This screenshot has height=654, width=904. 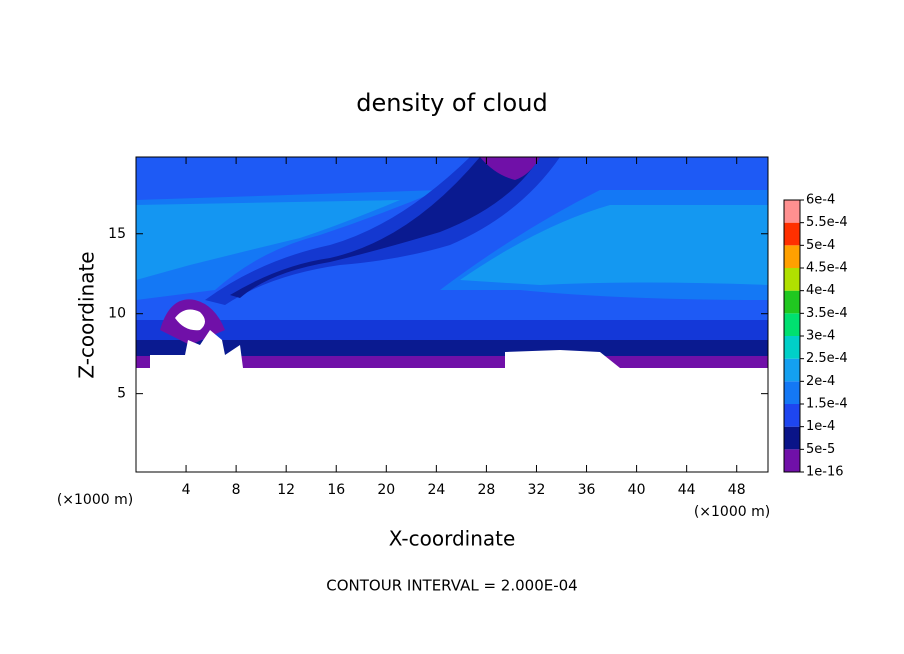 I want to click on field-empty, so click(x=452, y=420).